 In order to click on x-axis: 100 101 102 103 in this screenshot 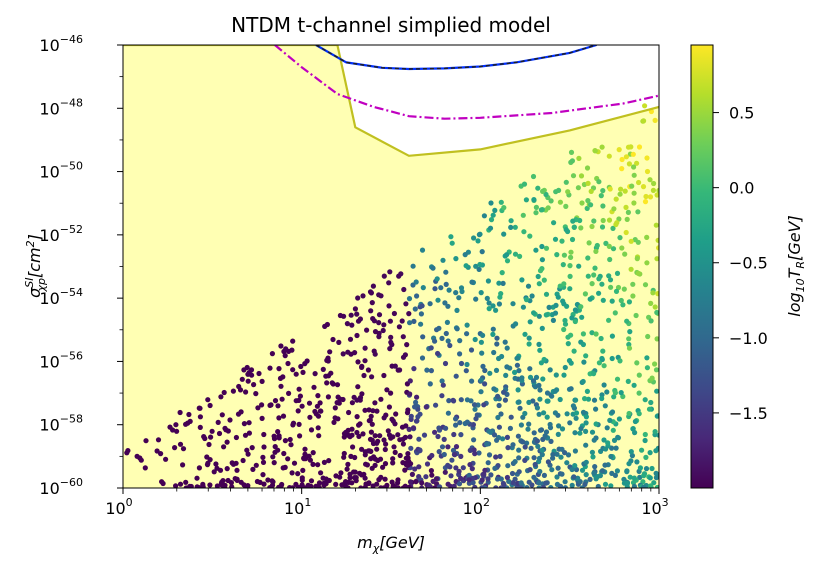, I will do `click(387, 503)`.